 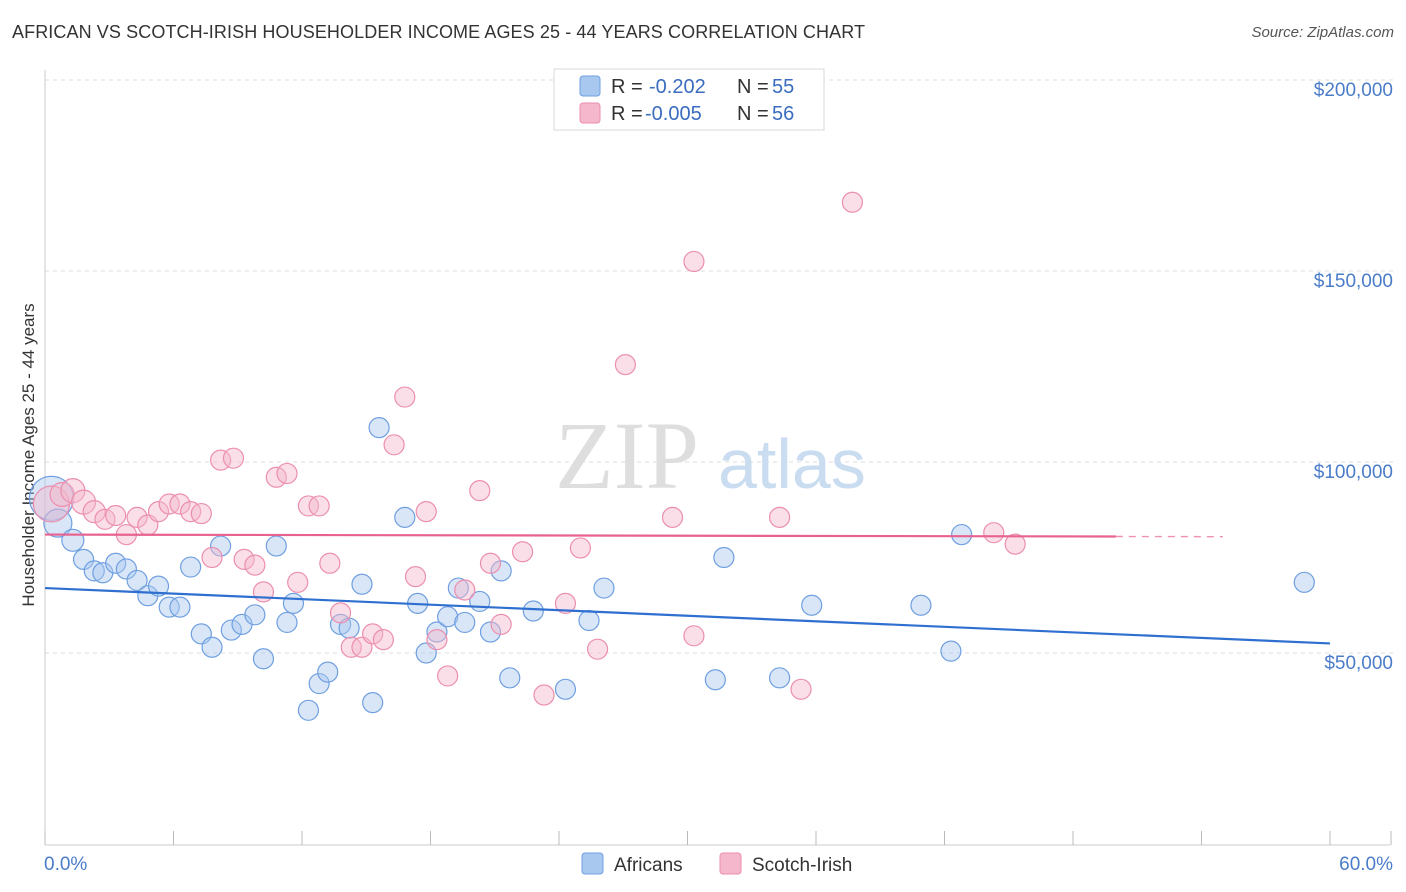 What do you see at coordinates (1358, 663) in the screenshot?
I see `y-tick-label: $50,000` at bounding box center [1358, 663].